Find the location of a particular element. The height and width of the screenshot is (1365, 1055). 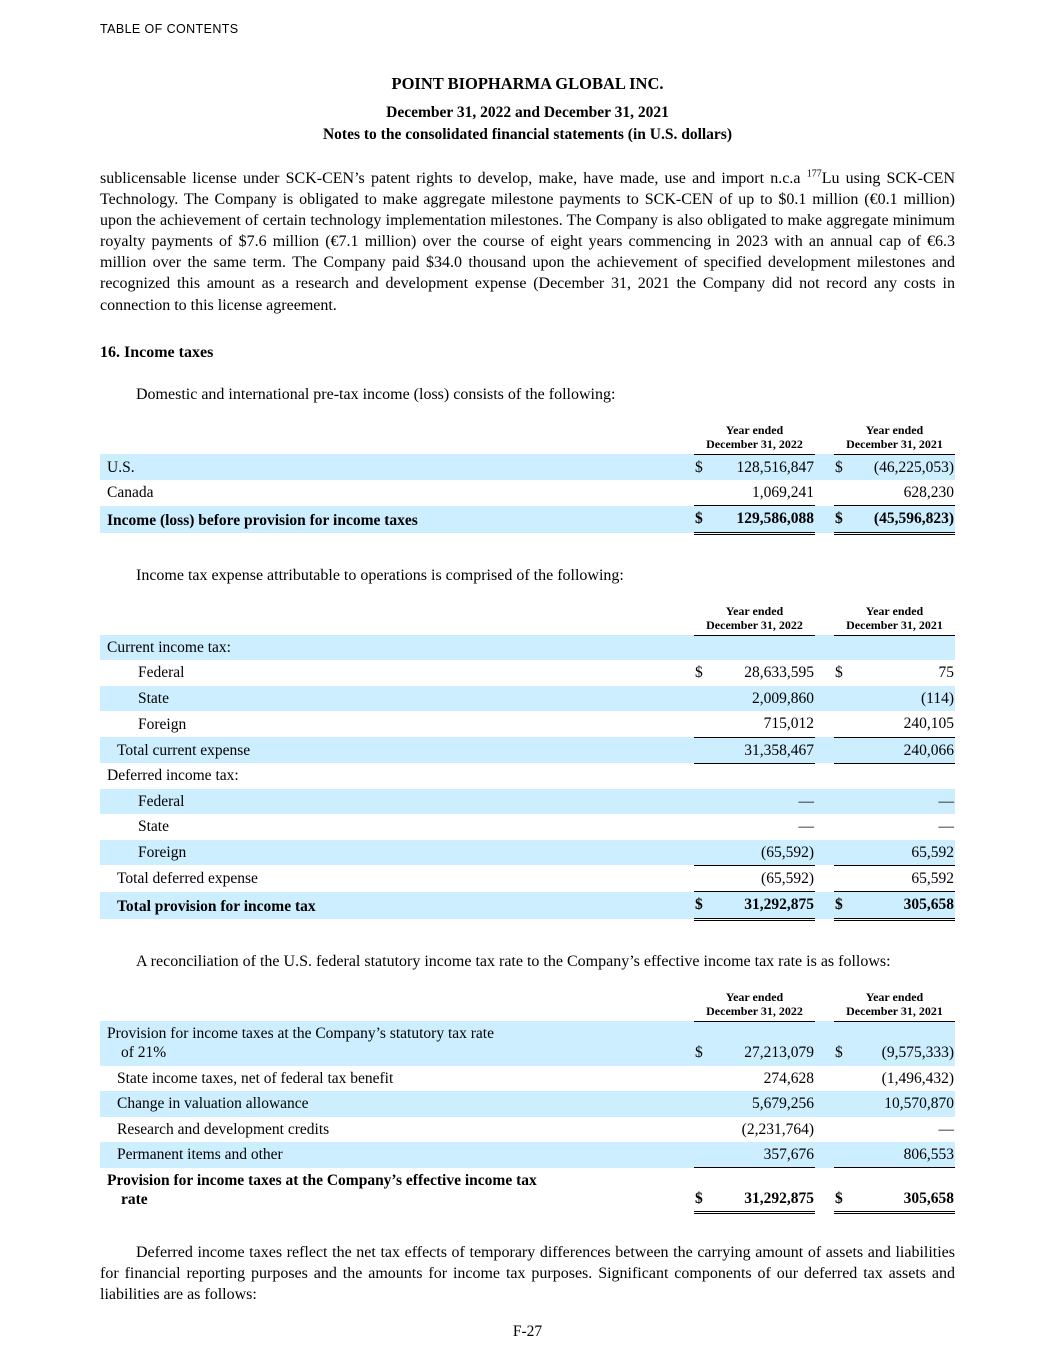

table-row: Foreign (65,592) 65,592 is located at coordinates (527, 852).